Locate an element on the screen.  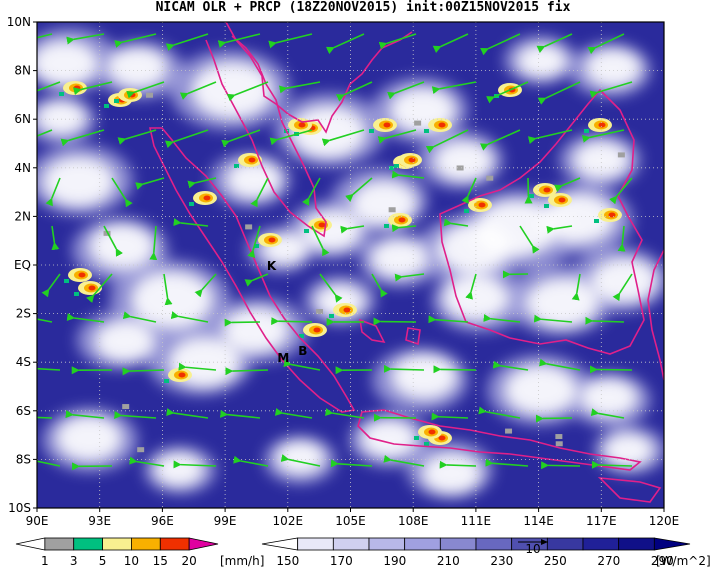
sulawesi-coast is located at coordinates (655, 315).